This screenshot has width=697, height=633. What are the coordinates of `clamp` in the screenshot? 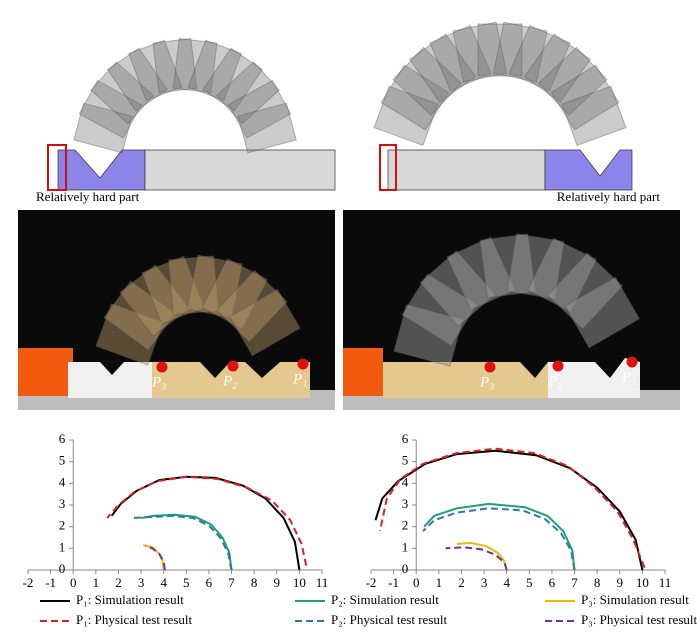 It's located at (45, 372).